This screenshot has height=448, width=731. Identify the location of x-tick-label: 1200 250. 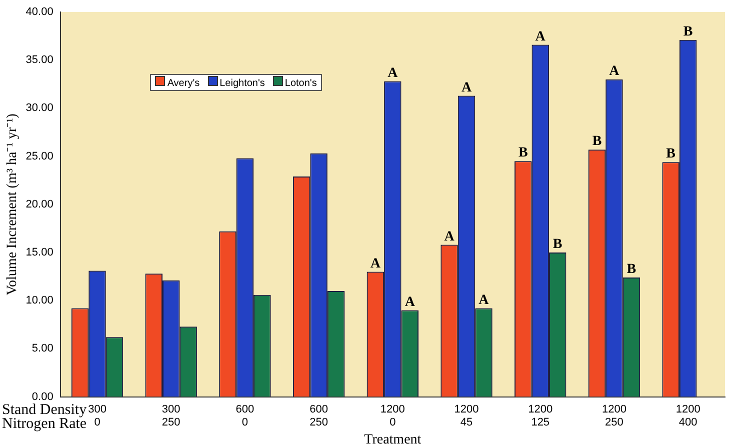
(614, 416).